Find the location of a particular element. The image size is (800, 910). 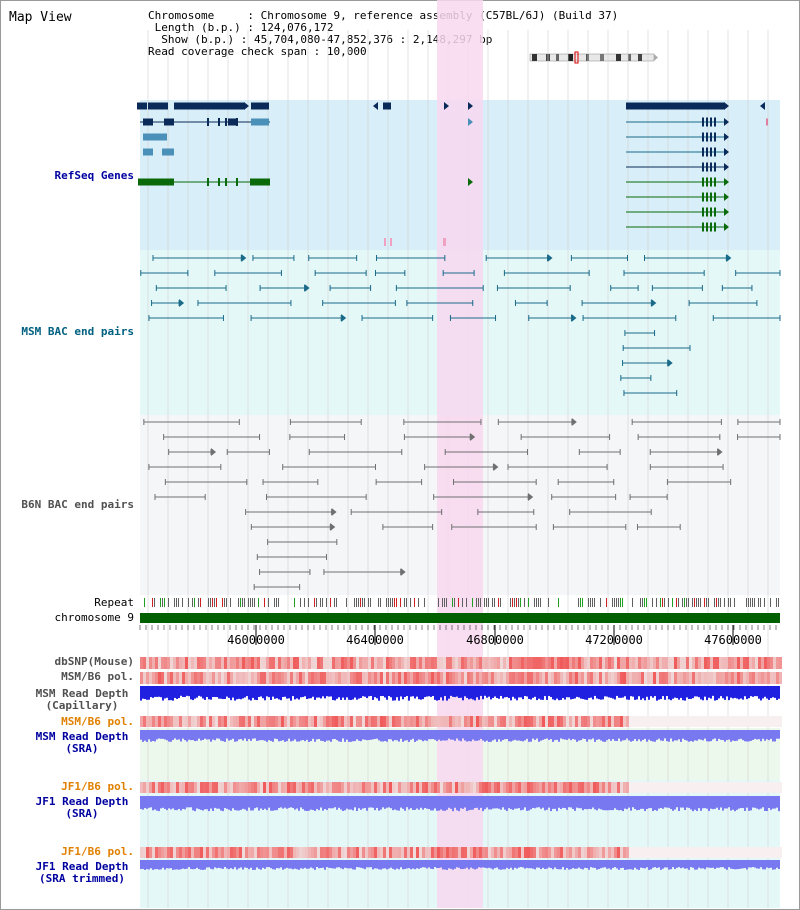

refseq-genes-label: RefSeq Genes is located at coordinates (94, 175).